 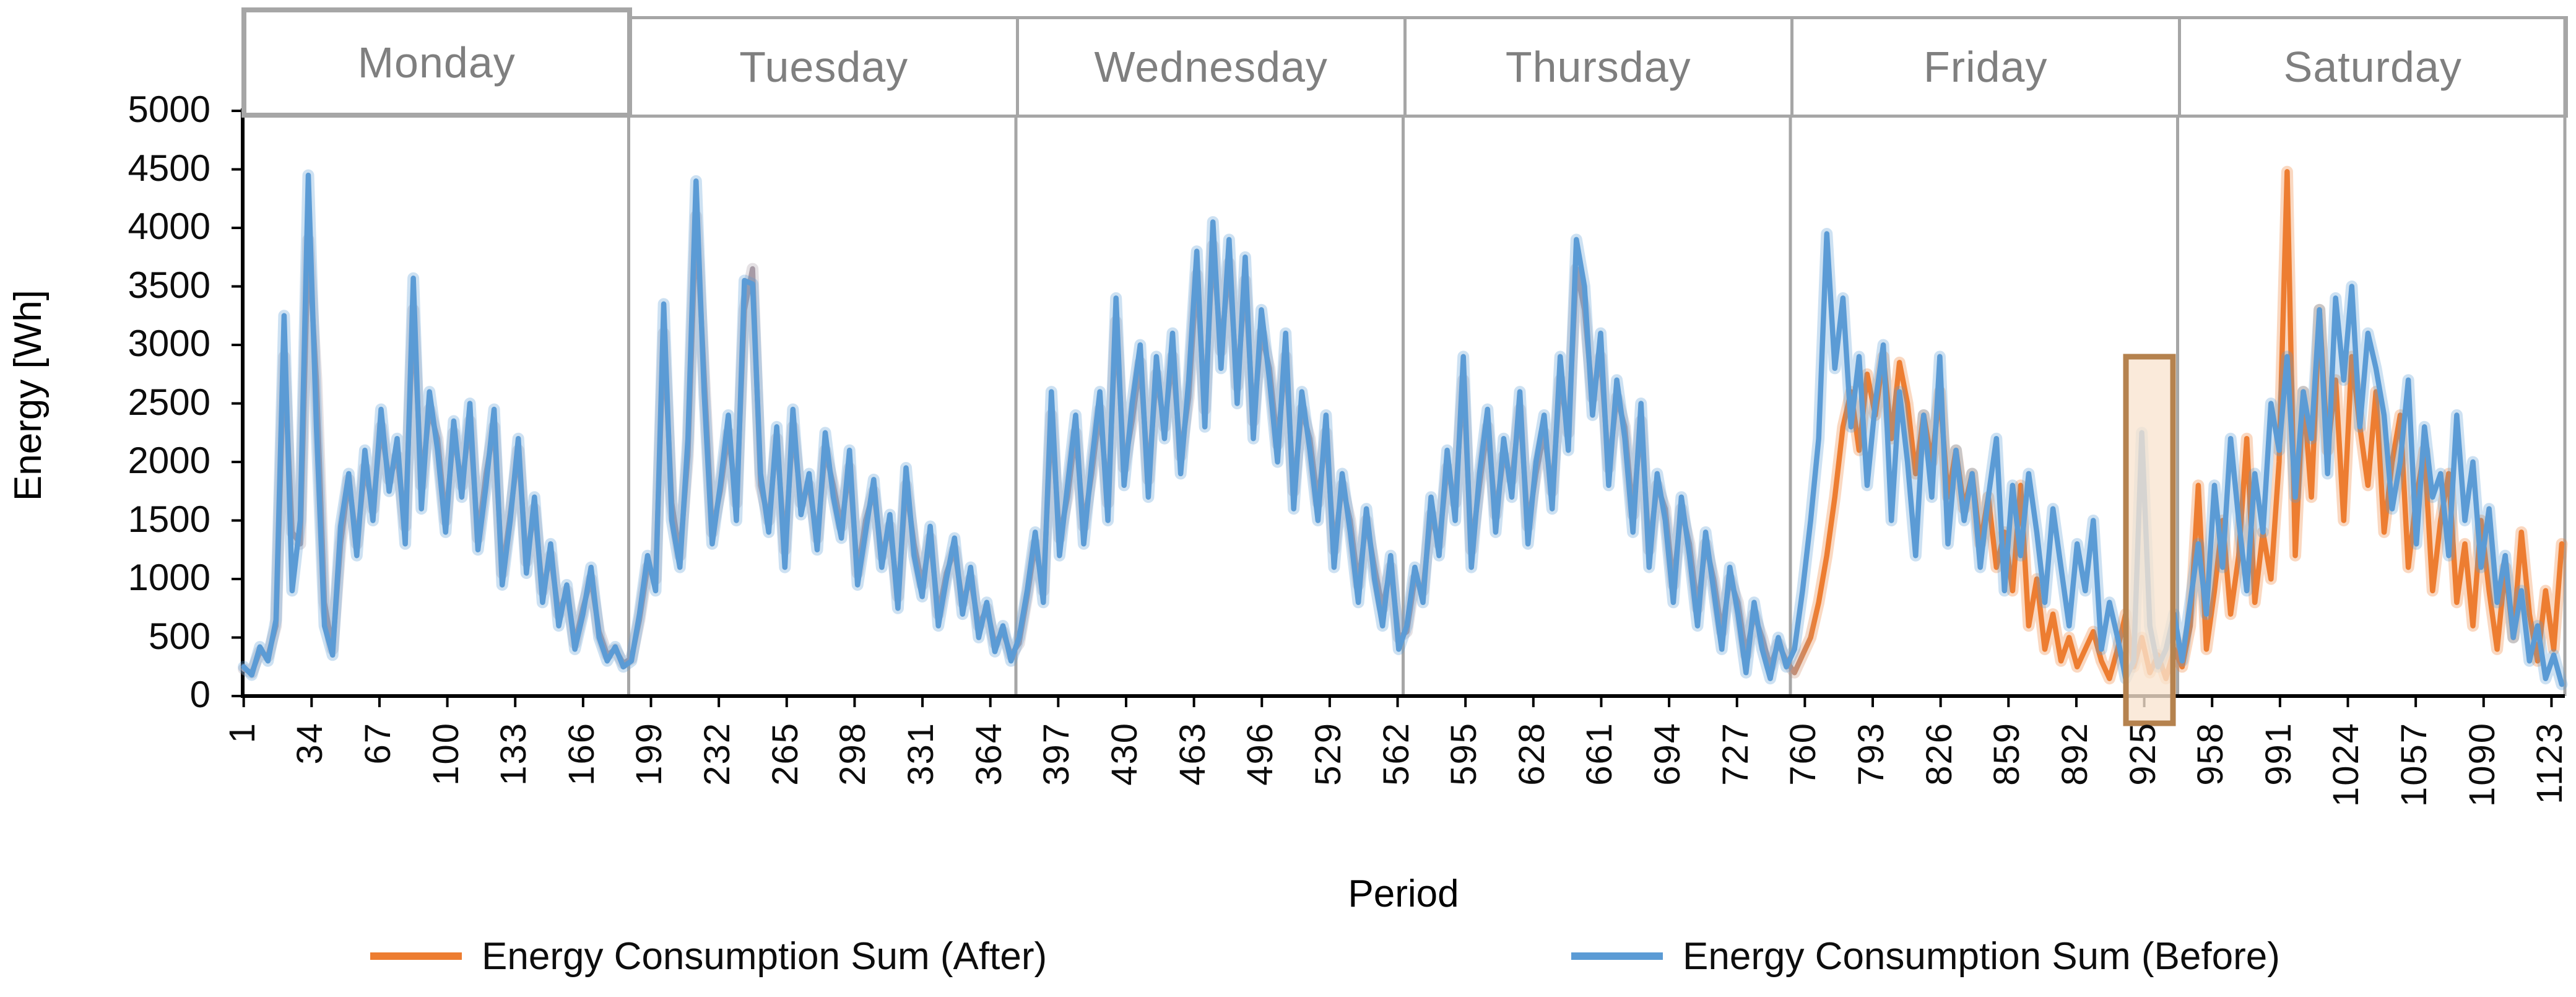 What do you see at coordinates (169, 285) in the screenshot?
I see `y-tick-label: 3500` at bounding box center [169, 285].